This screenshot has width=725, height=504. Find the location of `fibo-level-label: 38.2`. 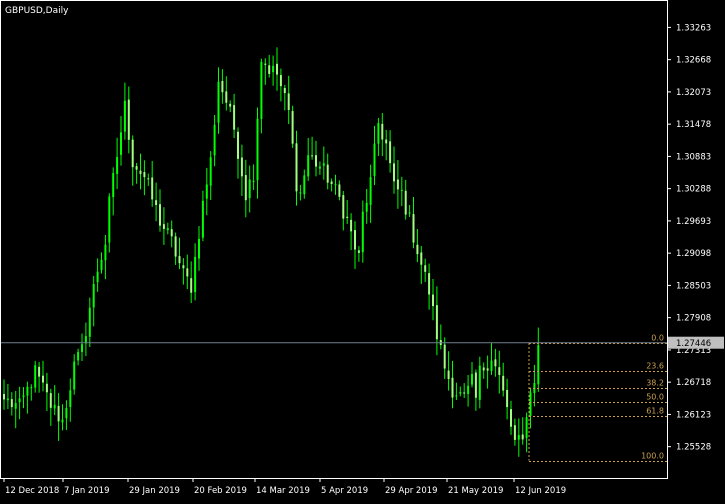

fibo-level-label: 38.2 is located at coordinates (655, 383).